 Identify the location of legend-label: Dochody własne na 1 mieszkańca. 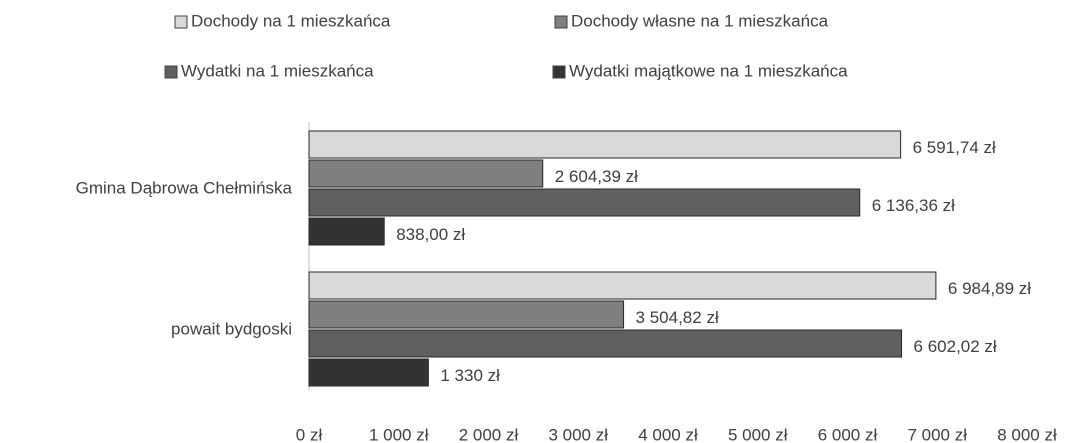
(700, 20).